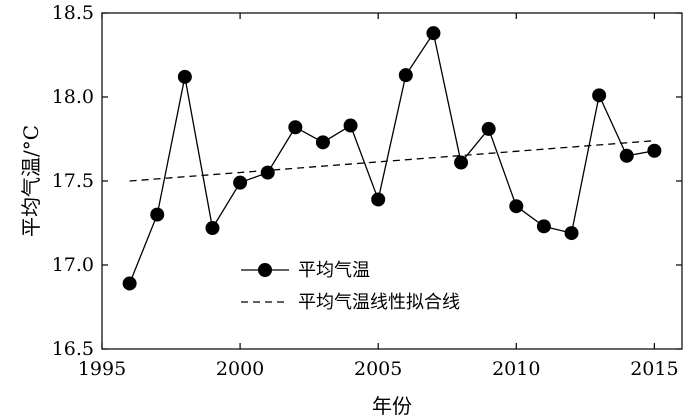  I want to click on y-tick-label: 18.0, so click(73, 97).